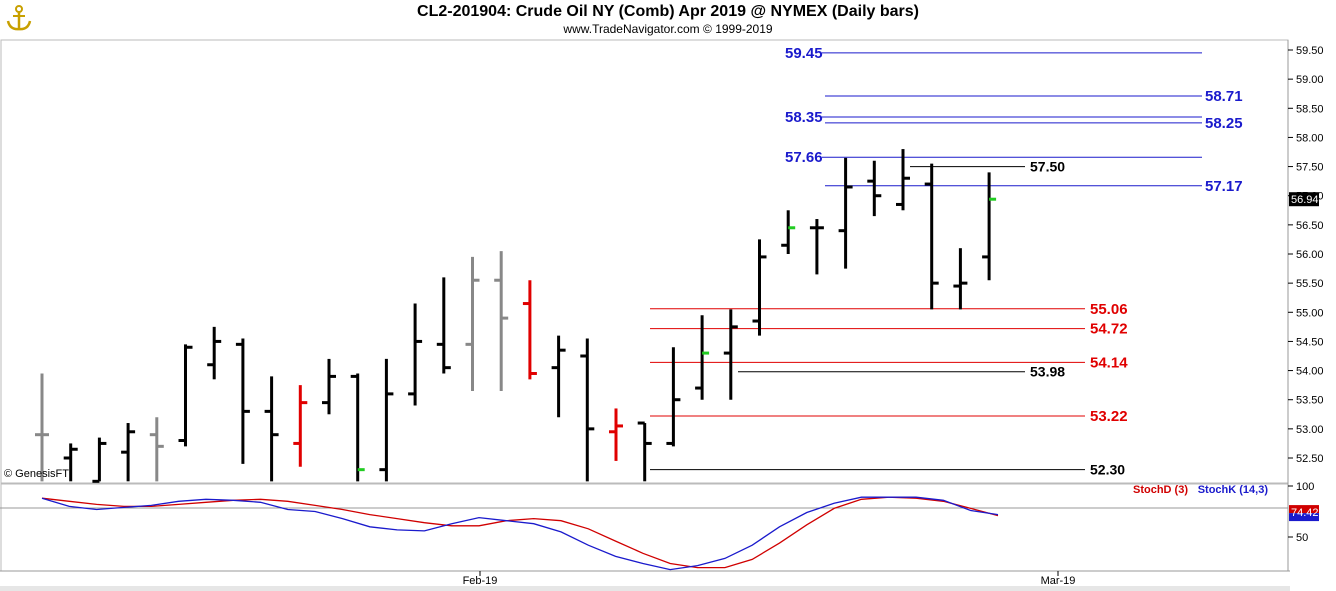 The image size is (1336, 591). What do you see at coordinates (1310, 51) in the screenshot?
I see `price-tick-label-0: 59.50` at bounding box center [1310, 51].